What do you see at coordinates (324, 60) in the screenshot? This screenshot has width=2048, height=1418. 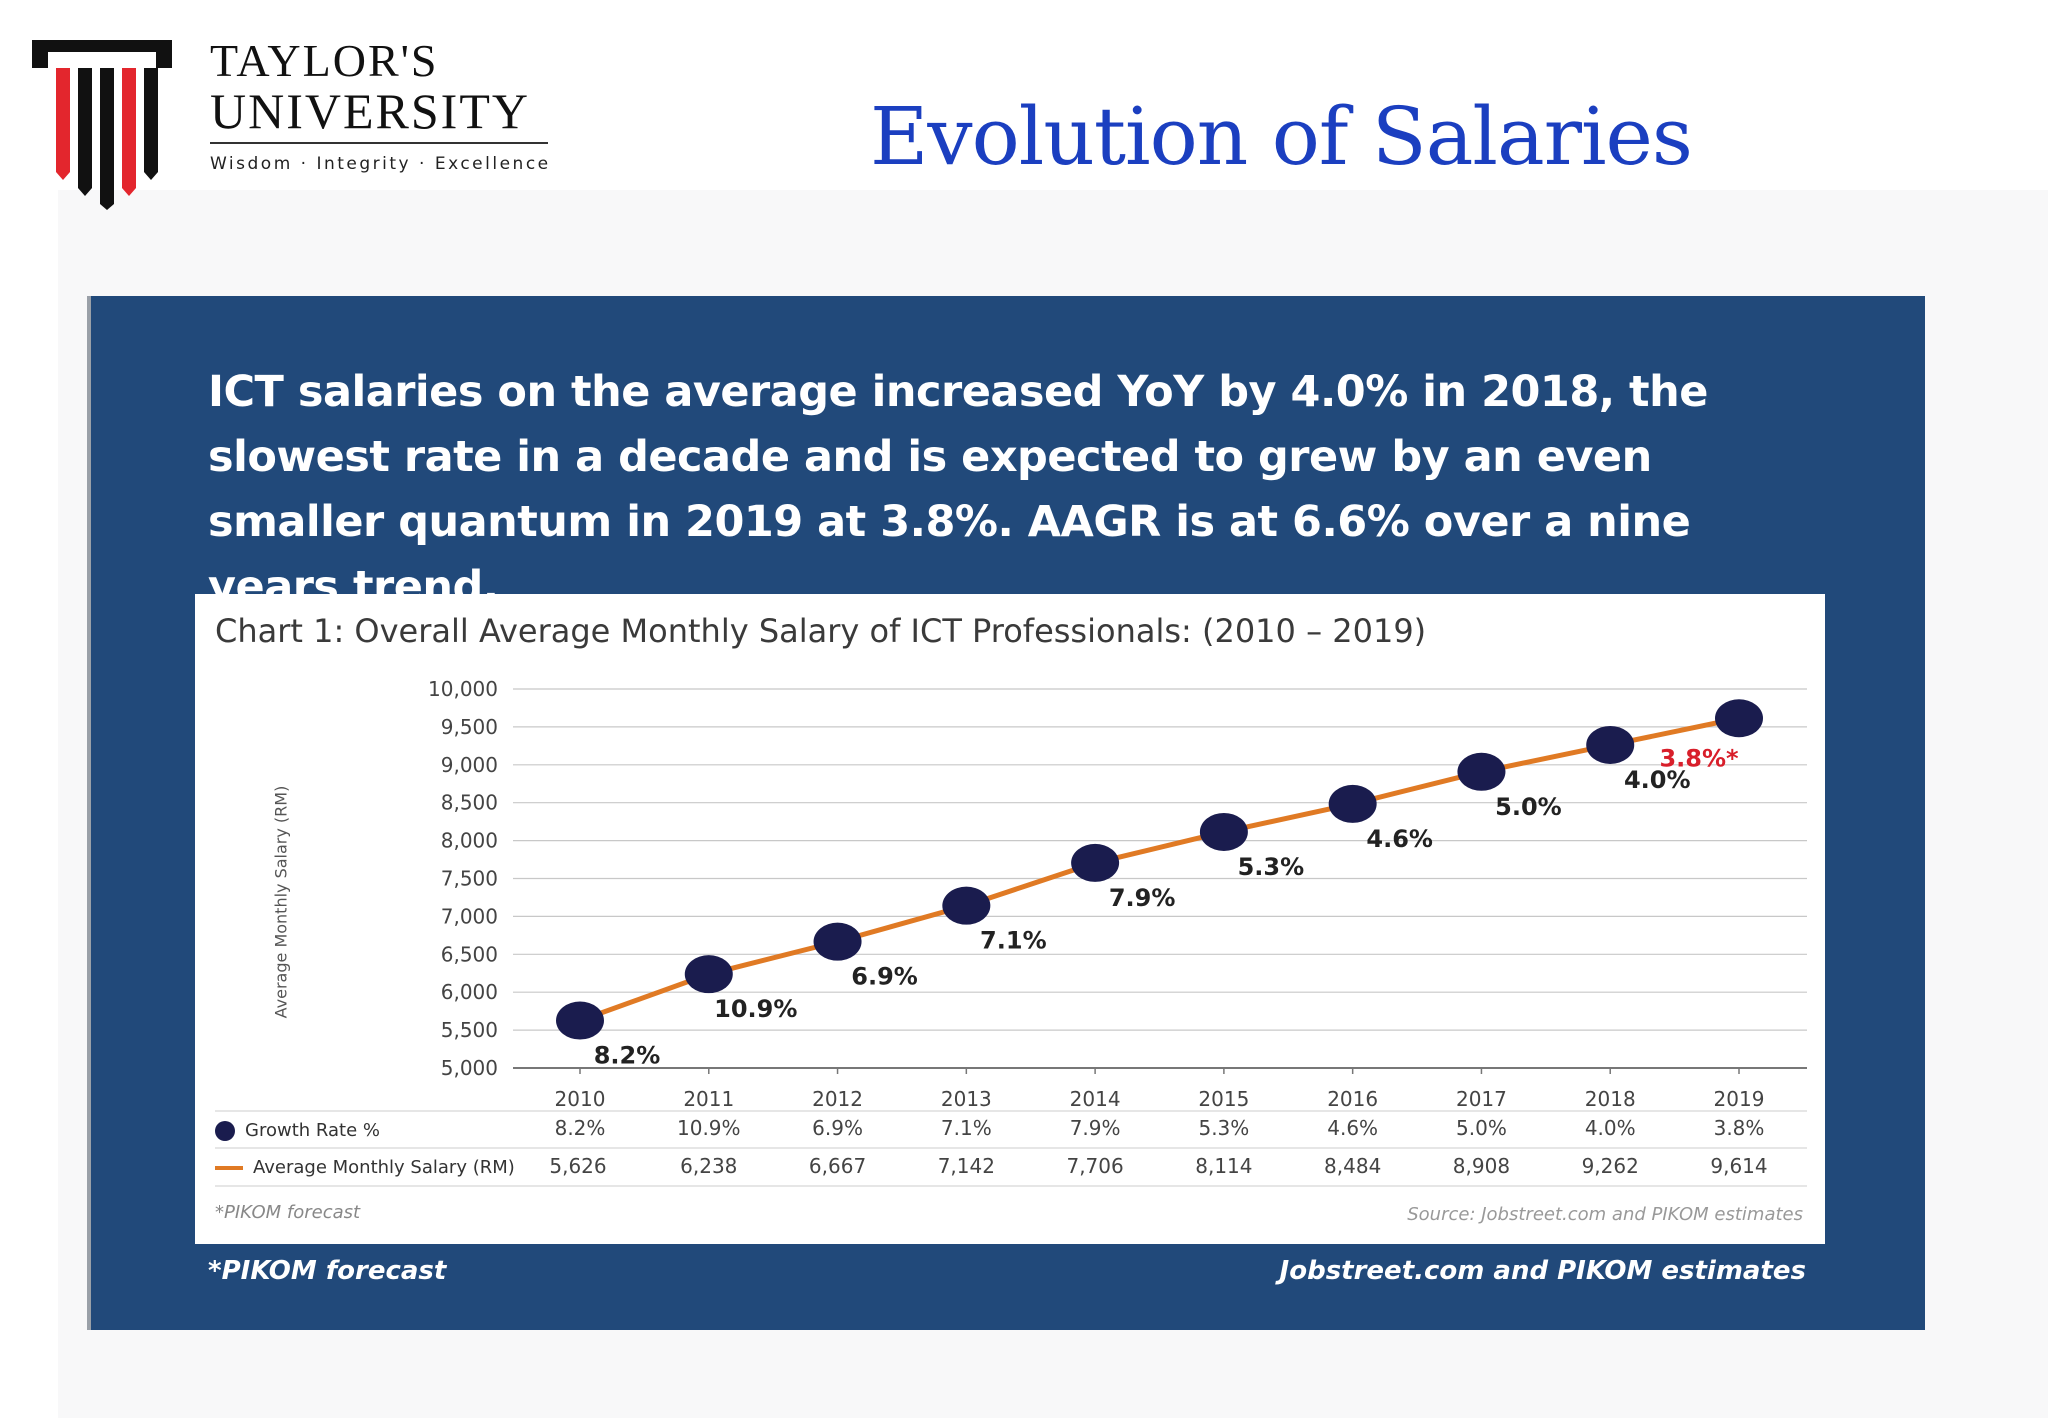 I see `logo-name-line1: TAYLOR'S` at bounding box center [324, 60].